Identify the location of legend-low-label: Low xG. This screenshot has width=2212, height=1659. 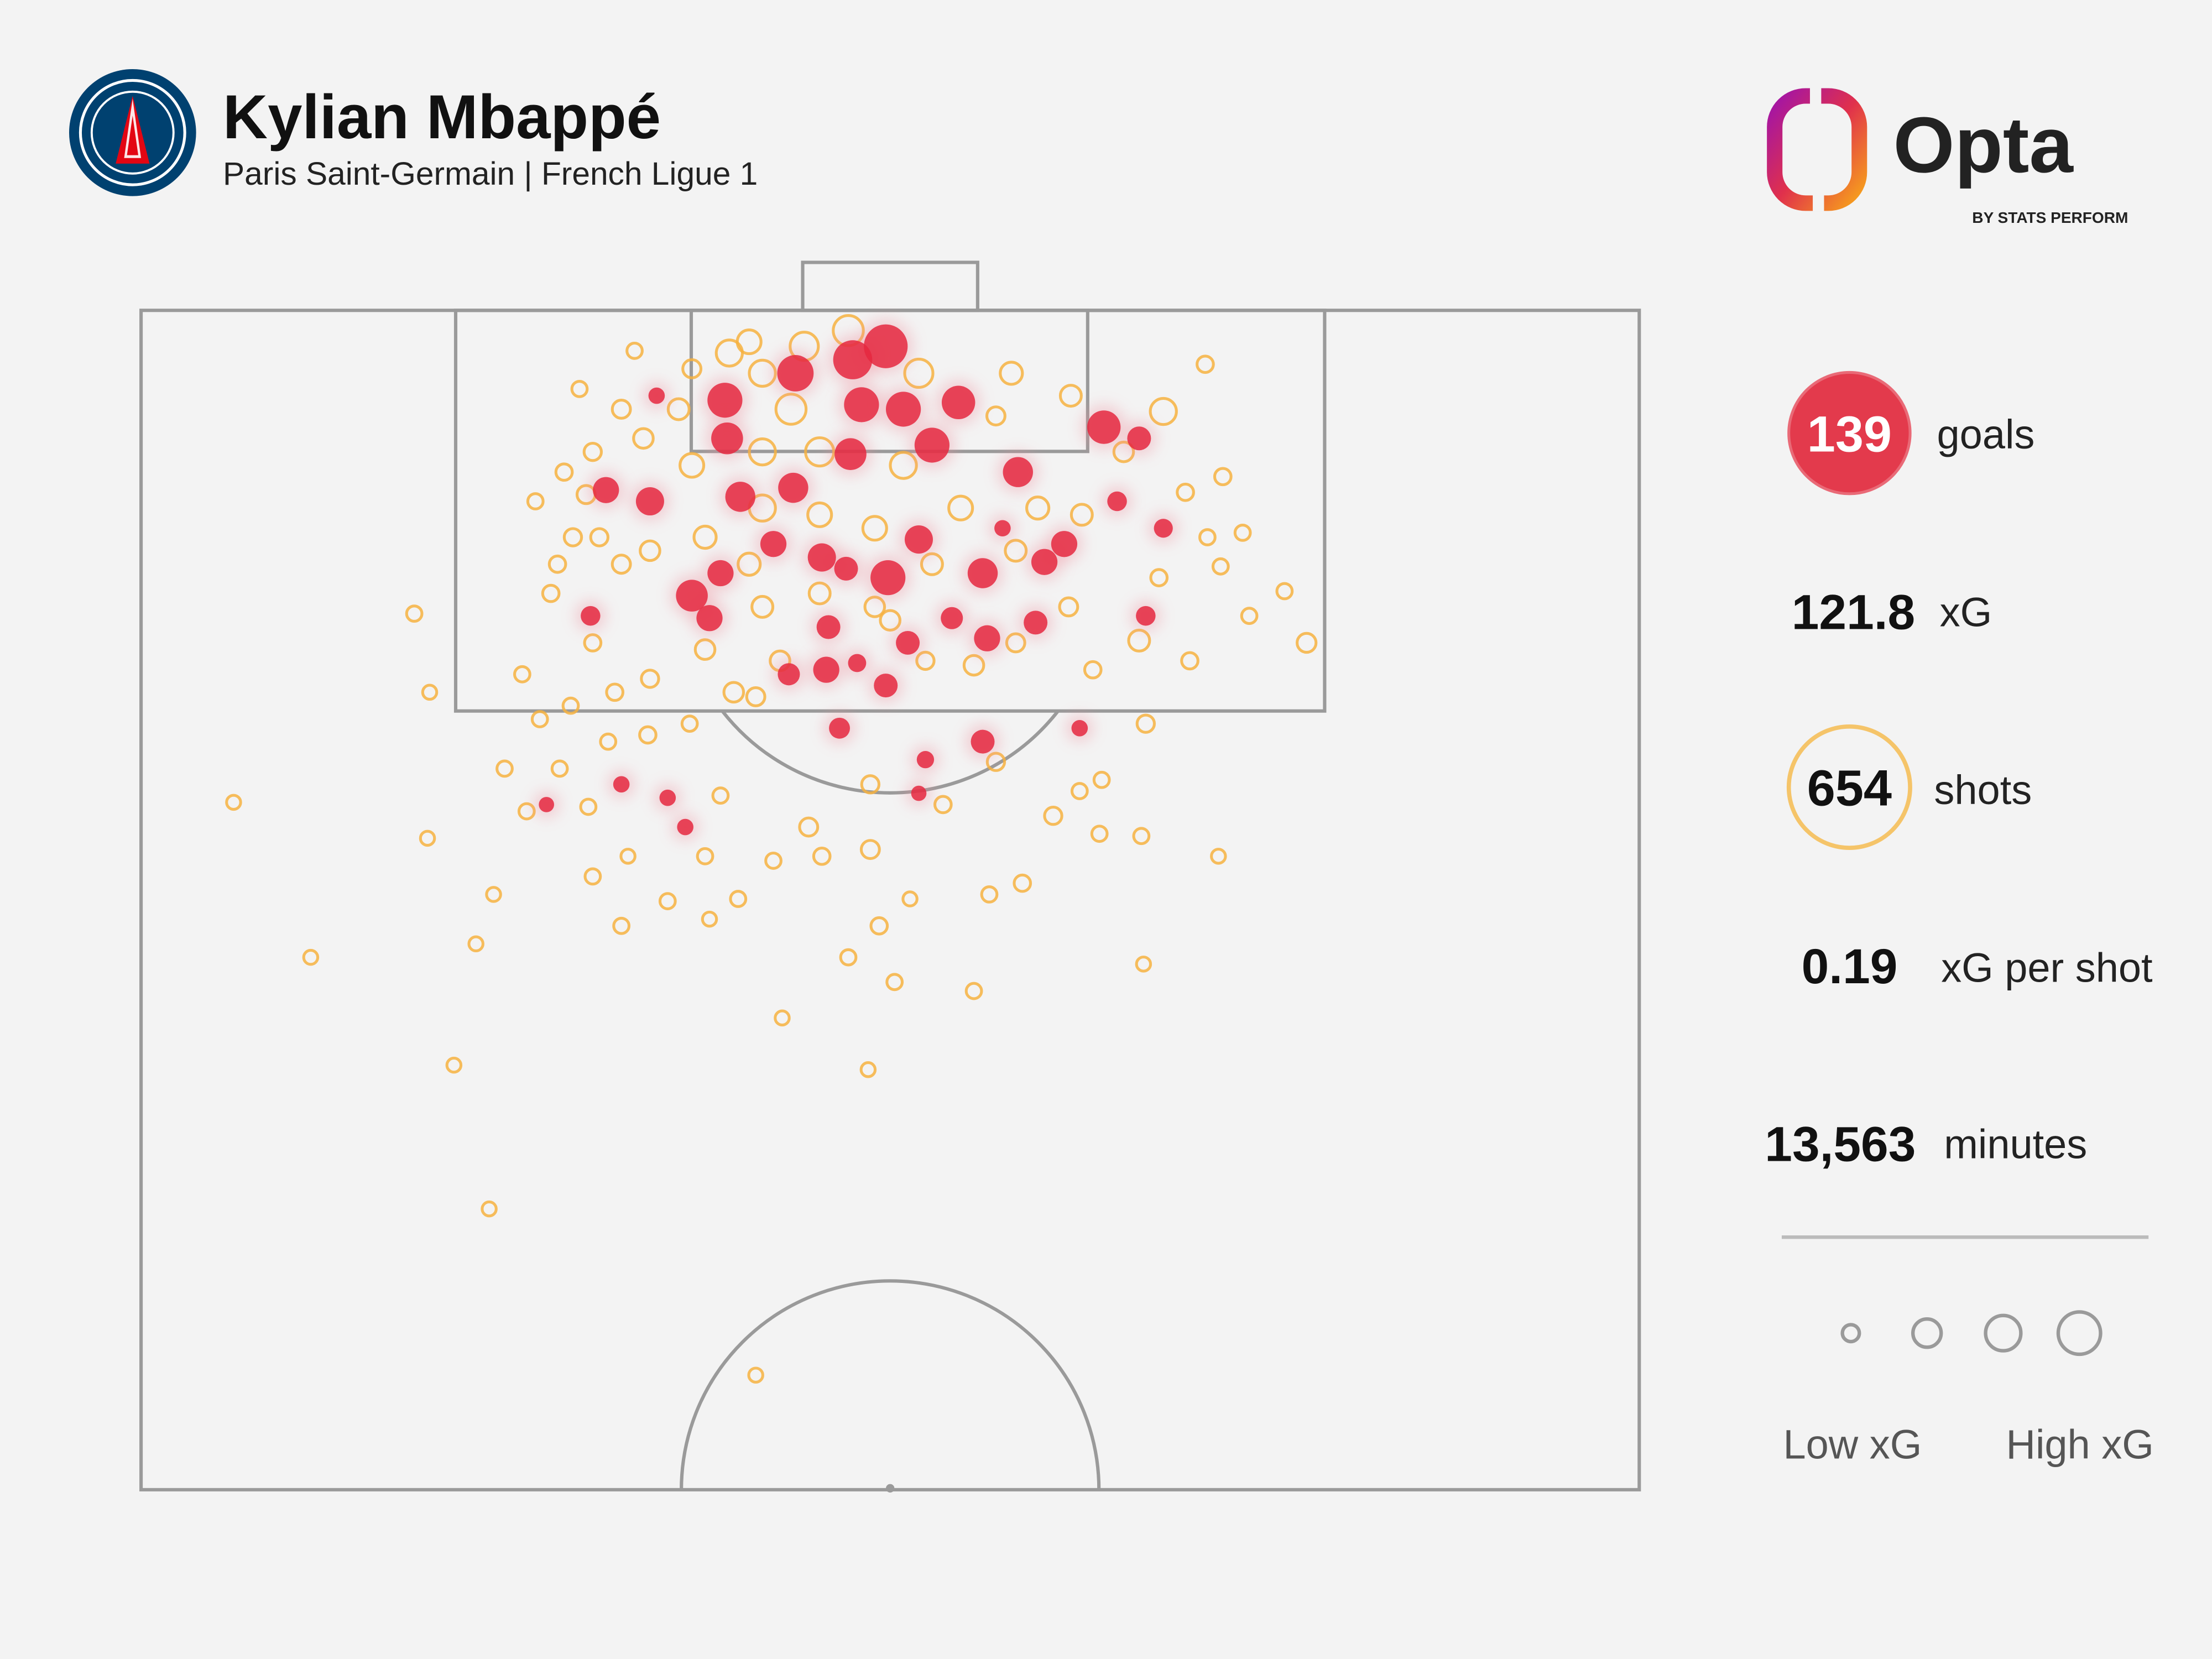
(1853, 1445).